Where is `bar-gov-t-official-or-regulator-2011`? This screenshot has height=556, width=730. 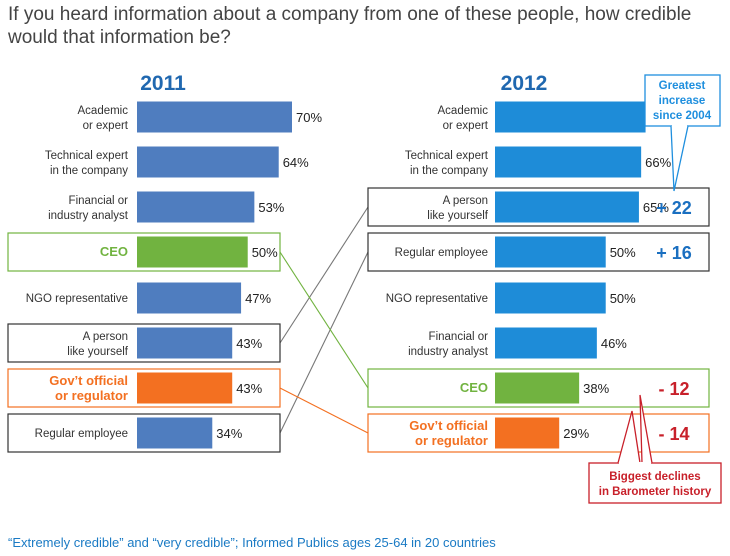 bar-gov-t-official-or-regulator-2011 is located at coordinates (185, 388).